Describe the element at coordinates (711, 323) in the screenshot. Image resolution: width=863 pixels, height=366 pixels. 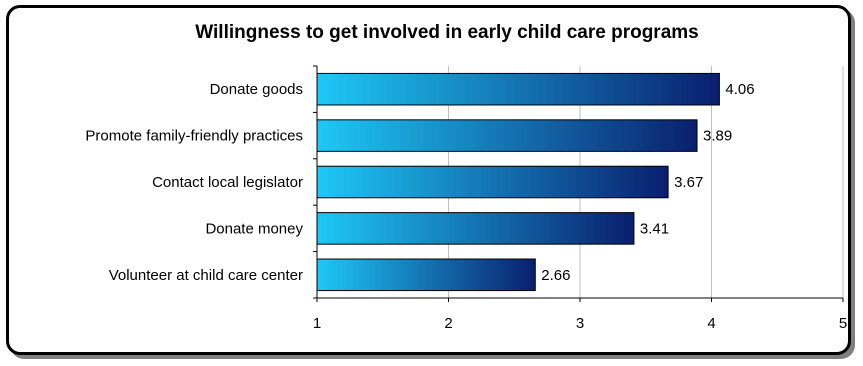
I see `x-tick-label: 4` at that location.